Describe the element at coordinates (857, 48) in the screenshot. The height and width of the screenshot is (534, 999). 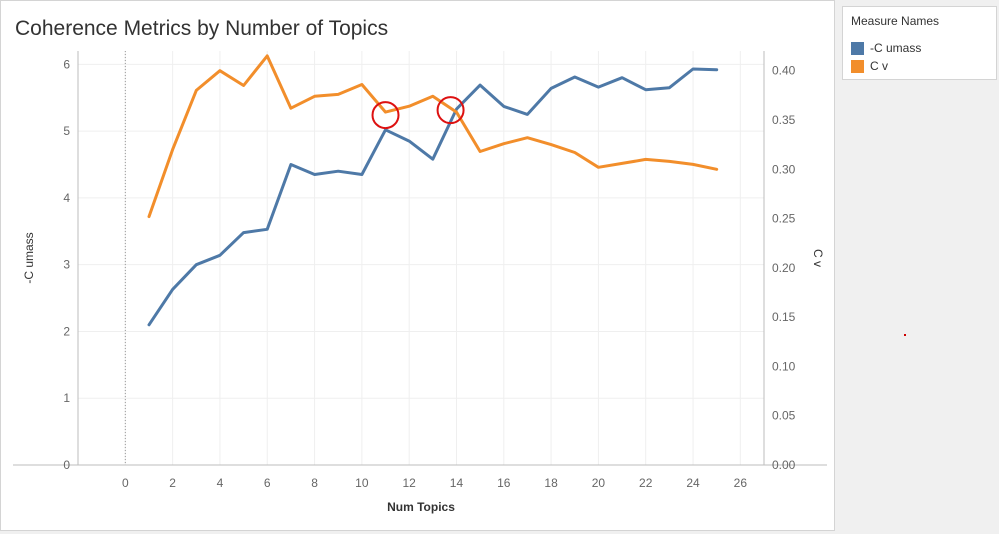
I see `legend-swatch-c-umass` at that location.